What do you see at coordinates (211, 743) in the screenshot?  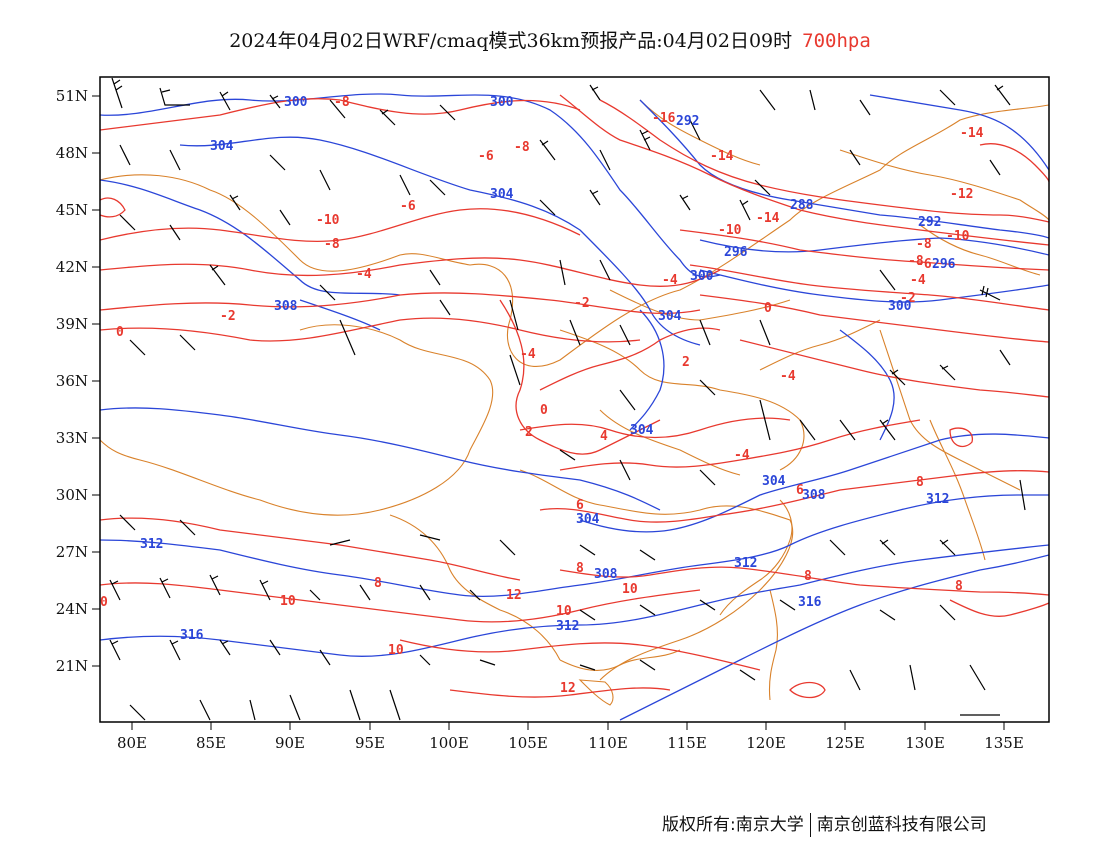 I see `lon-tick-label: 85E` at bounding box center [211, 743].